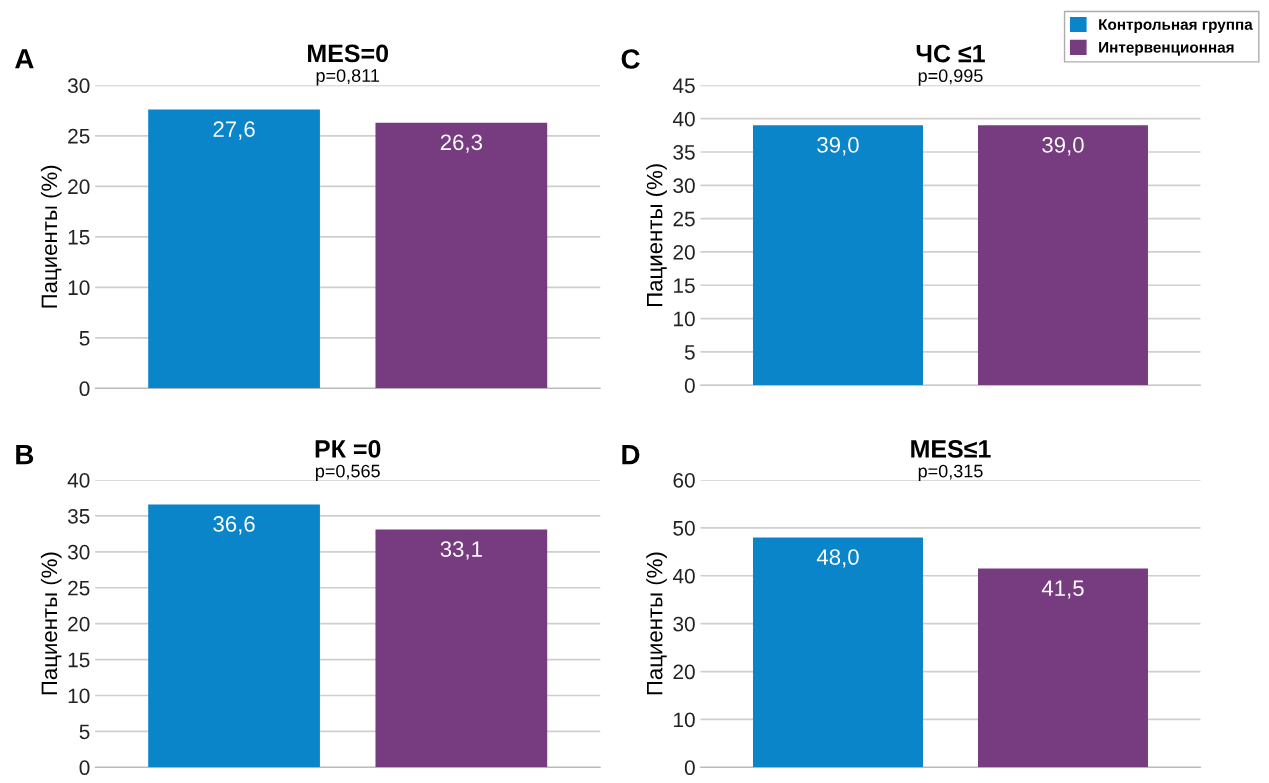 The height and width of the screenshot is (783, 1269). Describe the element at coordinates (951, 449) in the screenshot. I see `chart-title: MES≤1` at that location.